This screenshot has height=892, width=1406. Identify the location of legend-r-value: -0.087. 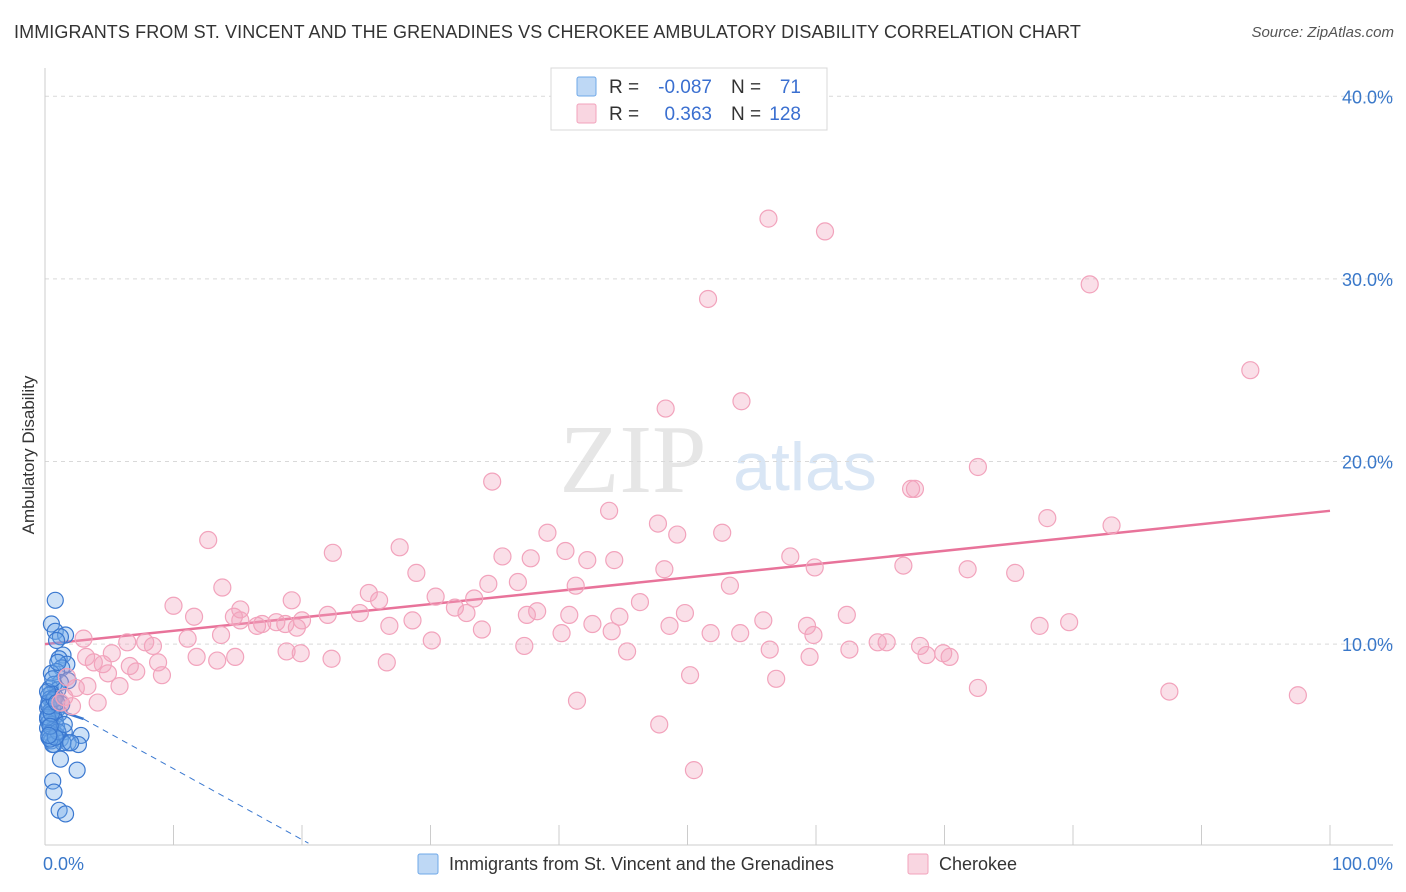
(685, 87).